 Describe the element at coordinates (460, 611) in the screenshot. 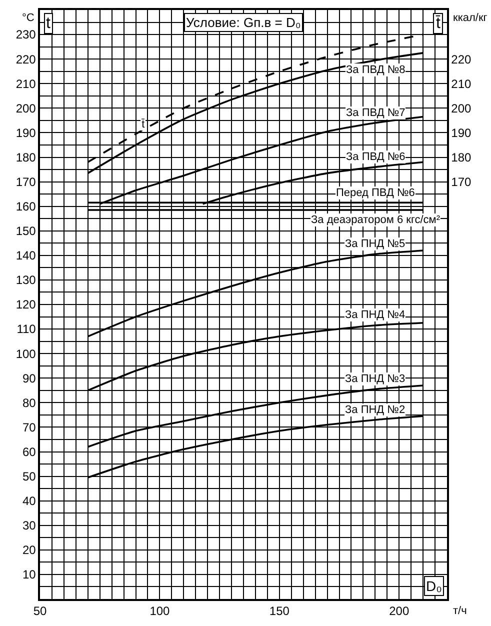

I see `text: т/ч` at that location.